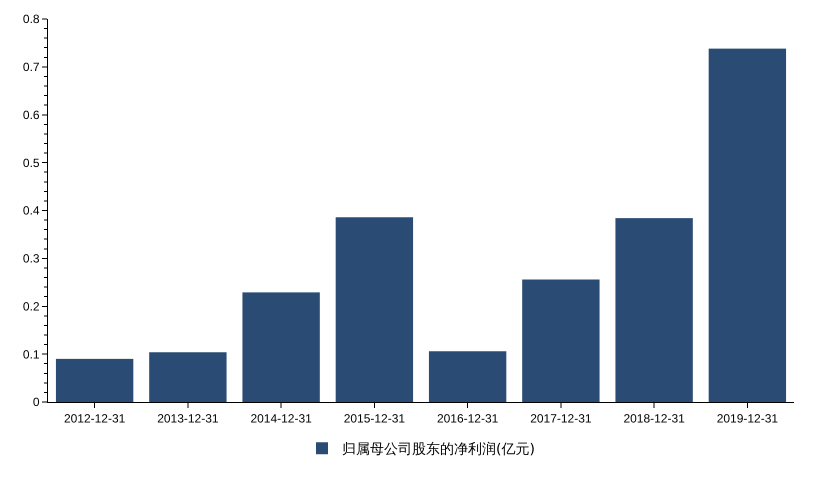  I want to click on x-tick-label: 2017-12-31, so click(561, 418).